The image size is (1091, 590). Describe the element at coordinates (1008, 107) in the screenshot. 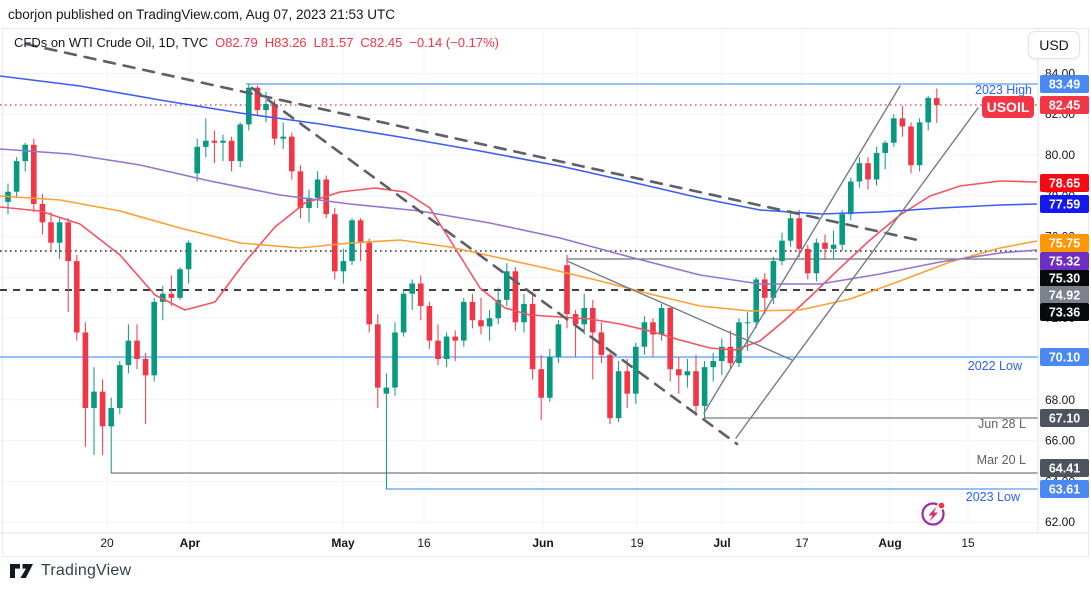

I see `symbol-badge-bg` at that location.